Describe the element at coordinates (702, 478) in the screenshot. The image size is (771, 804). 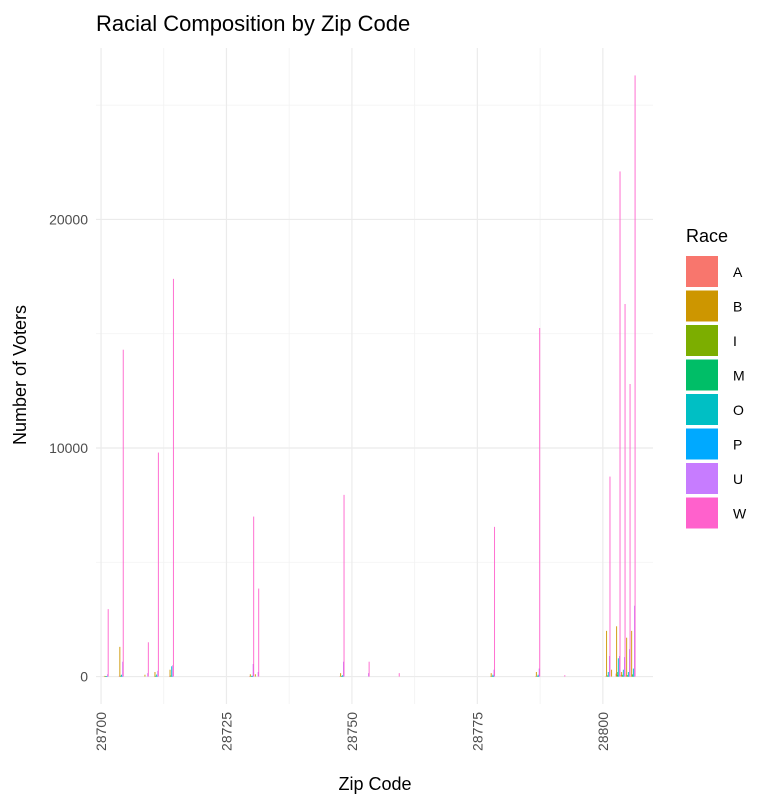
I see `legend-key-u` at that location.